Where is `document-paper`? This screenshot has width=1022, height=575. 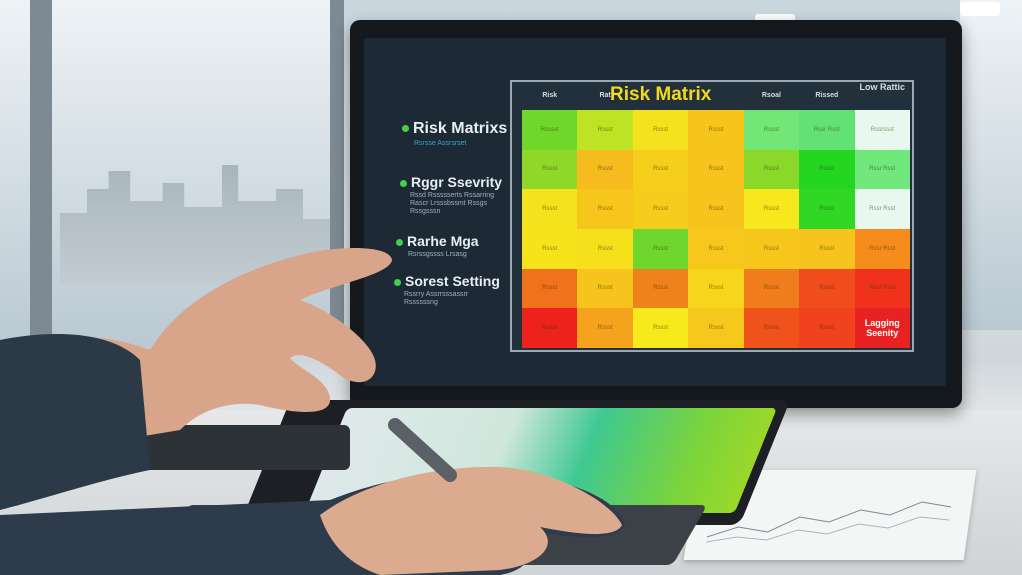
document-paper is located at coordinates (830, 515).